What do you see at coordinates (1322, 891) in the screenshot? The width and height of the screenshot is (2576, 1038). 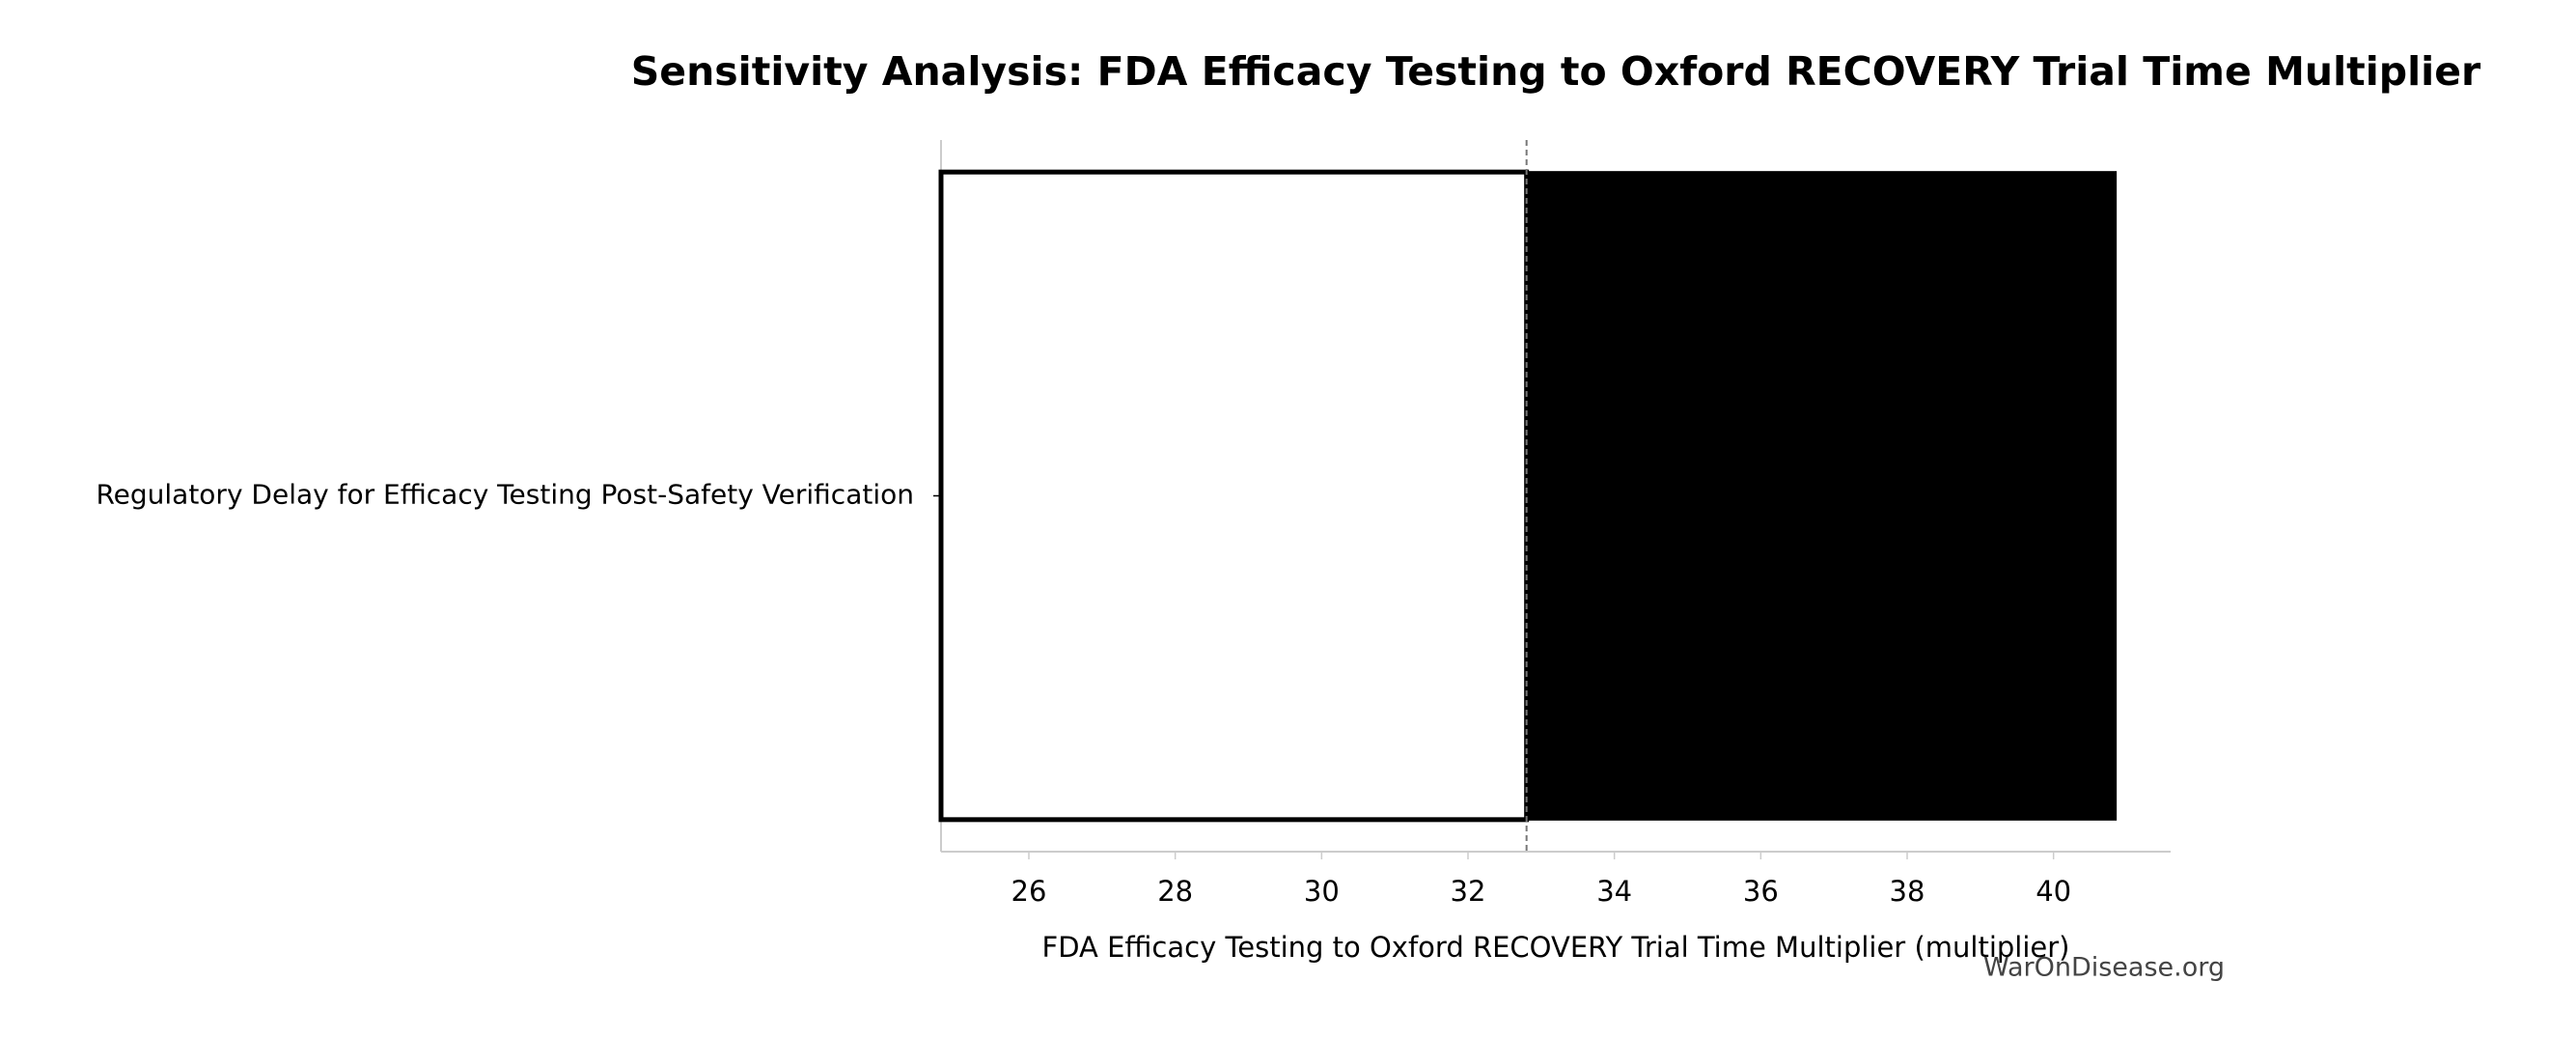 I see `x-tick-label: 30` at bounding box center [1322, 891].